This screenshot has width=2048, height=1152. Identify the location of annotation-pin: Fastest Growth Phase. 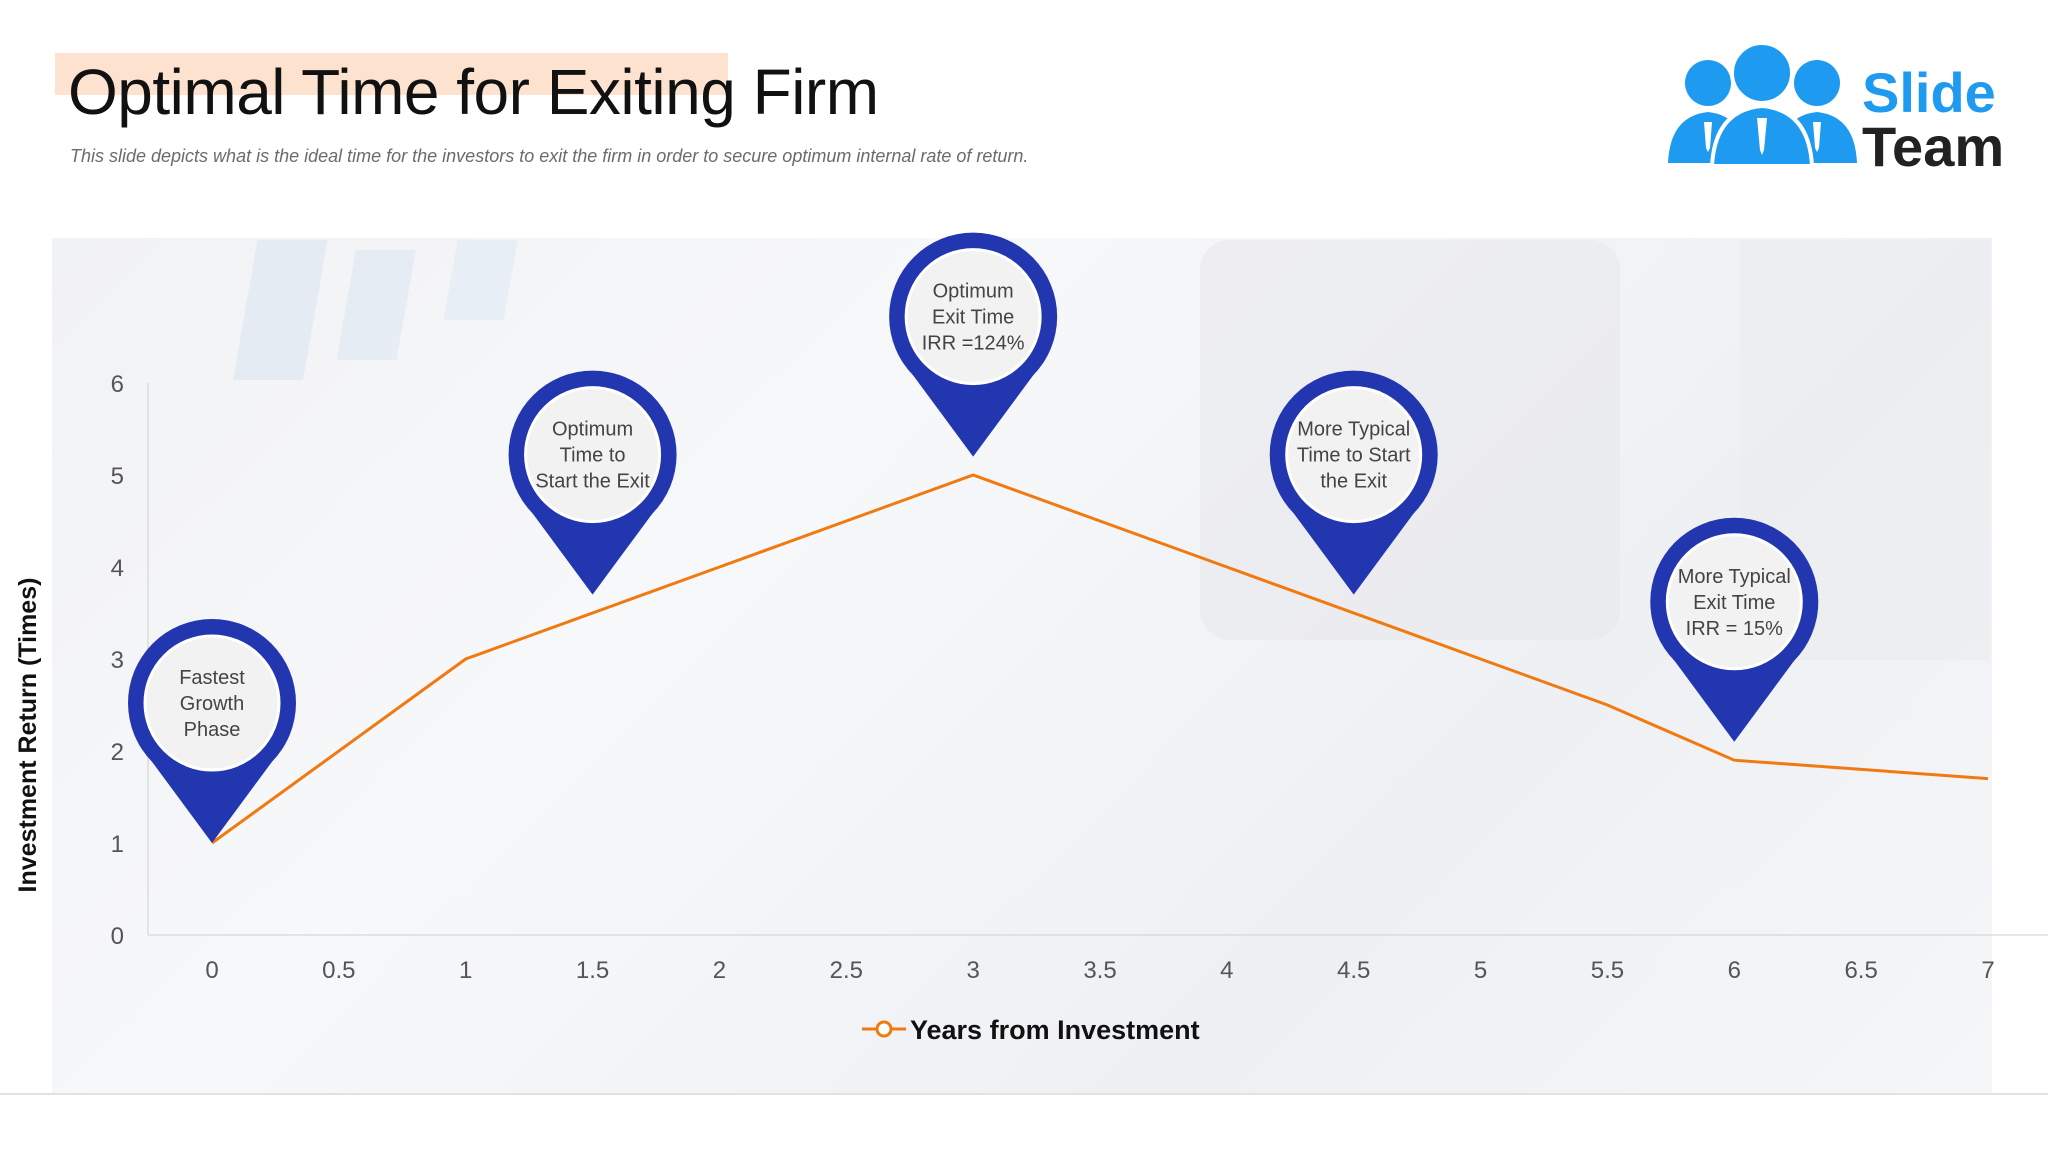
(212, 731).